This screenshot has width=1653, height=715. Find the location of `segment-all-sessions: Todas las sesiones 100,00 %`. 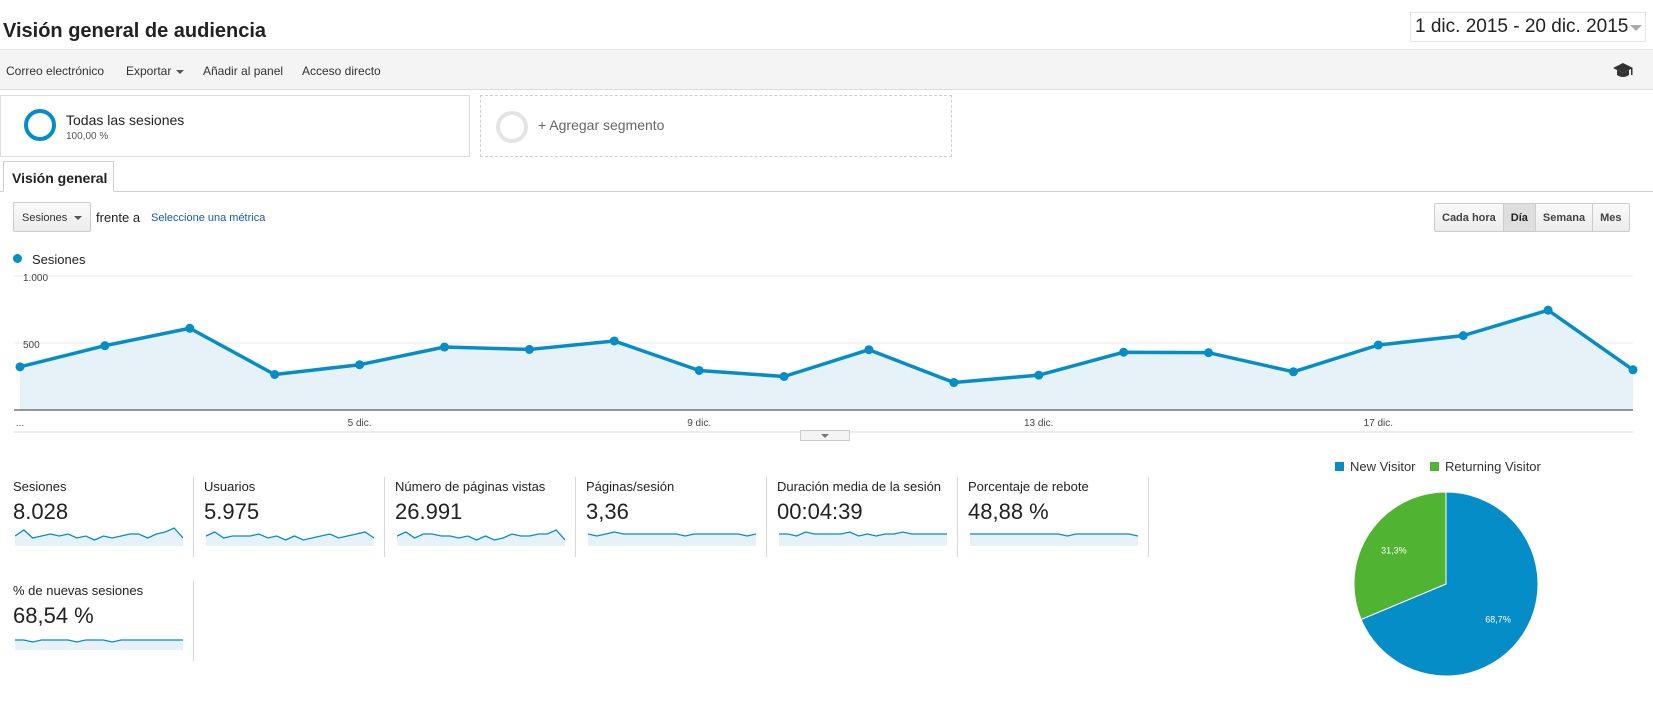

segment-all-sessions: Todas las sesiones 100,00 % is located at coordinates (235, 126).